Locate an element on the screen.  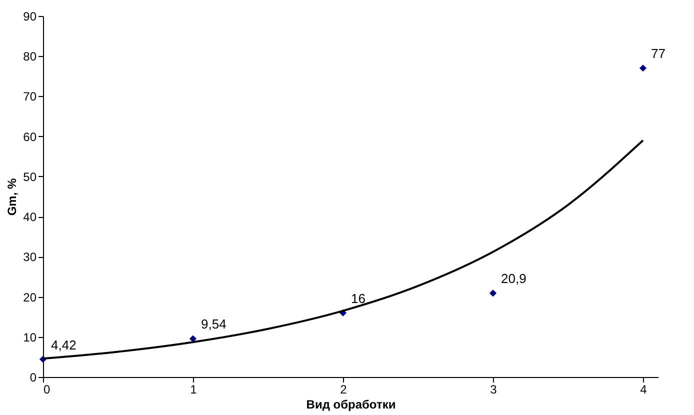
y-tick-label: 90 is located at coordinates (30, 17).